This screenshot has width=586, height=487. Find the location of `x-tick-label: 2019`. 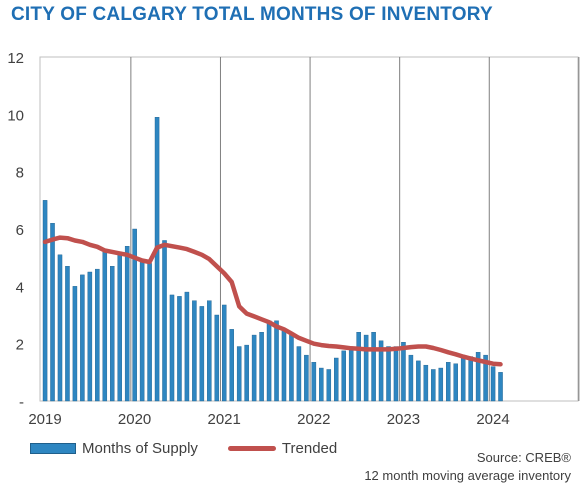

x-tick-label: 2019 is located at coordinates (44, 419).